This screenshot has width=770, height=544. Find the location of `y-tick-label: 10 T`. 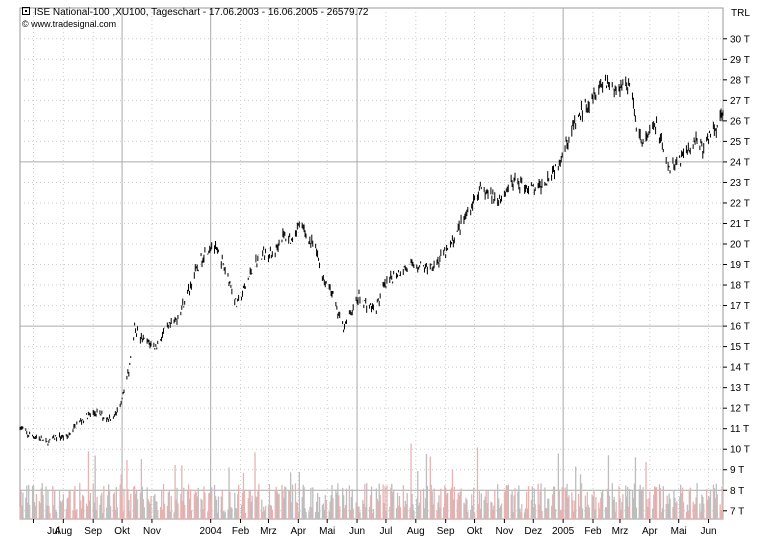

y-tick-label: 10 T is located at coordinates (740, 450).